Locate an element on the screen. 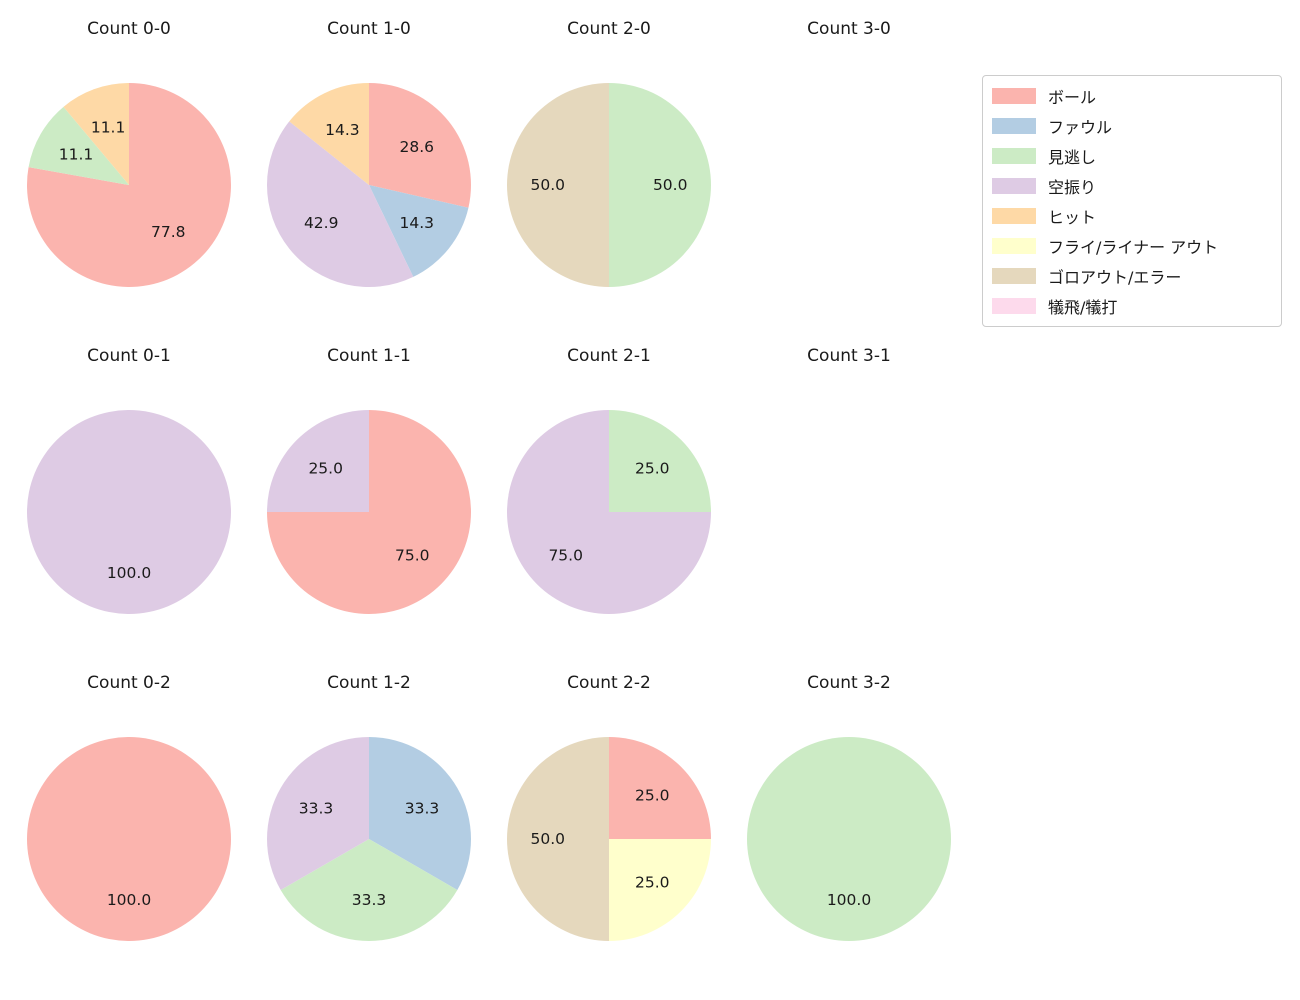 The width and height of the screenshot is (1300, 1000). chart-title-count-1-2: Count 1-2 is located at coordinates (369, 683).